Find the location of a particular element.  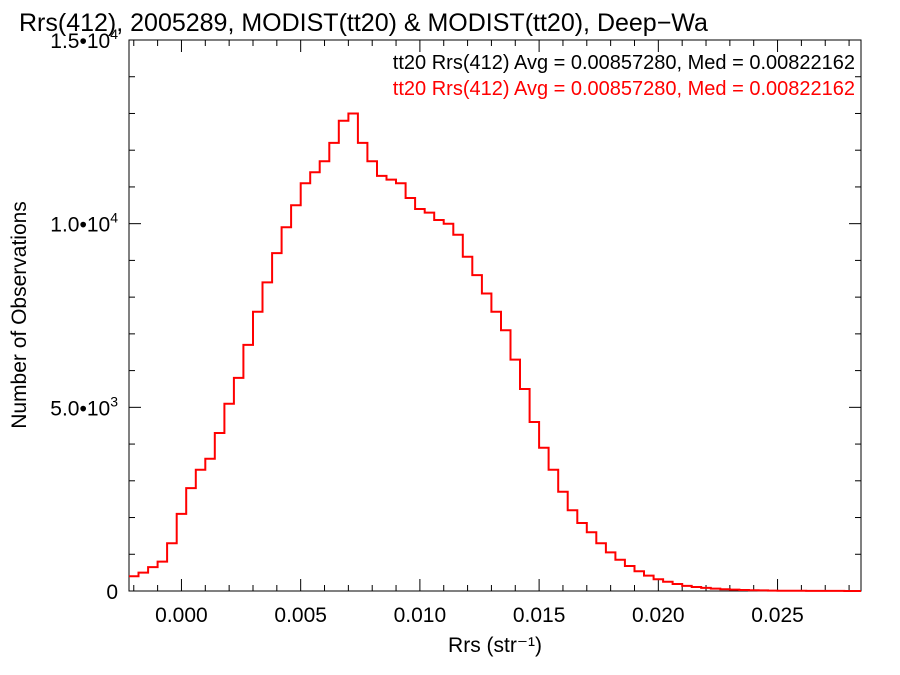

x-tick-label: 0.025 is located at coordinates (777, 615).